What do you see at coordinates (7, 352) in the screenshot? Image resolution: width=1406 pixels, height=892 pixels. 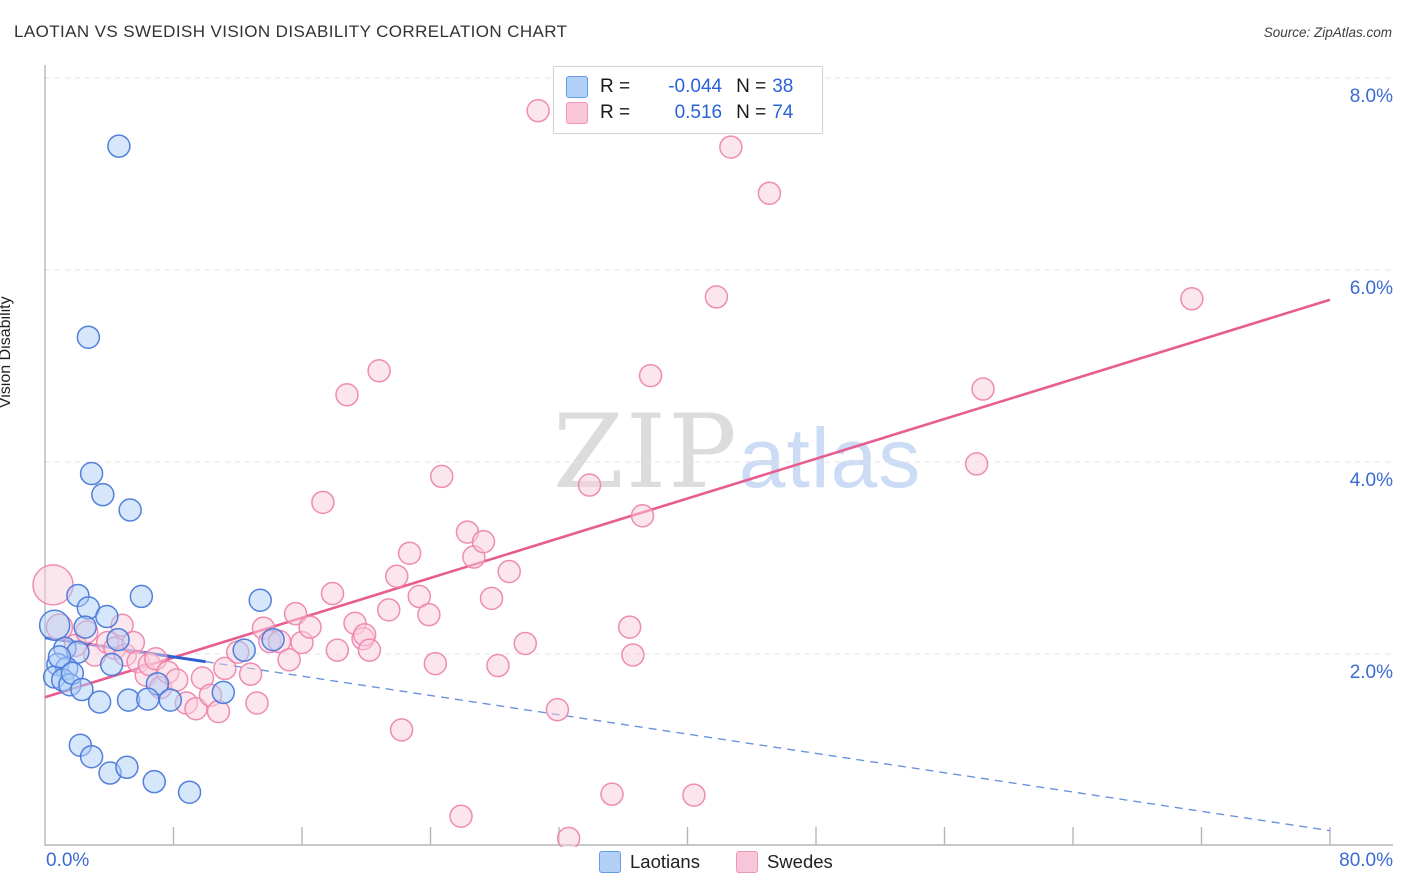 I see `y-axis-title: Vision Disability` at bounding box center [7, 352].